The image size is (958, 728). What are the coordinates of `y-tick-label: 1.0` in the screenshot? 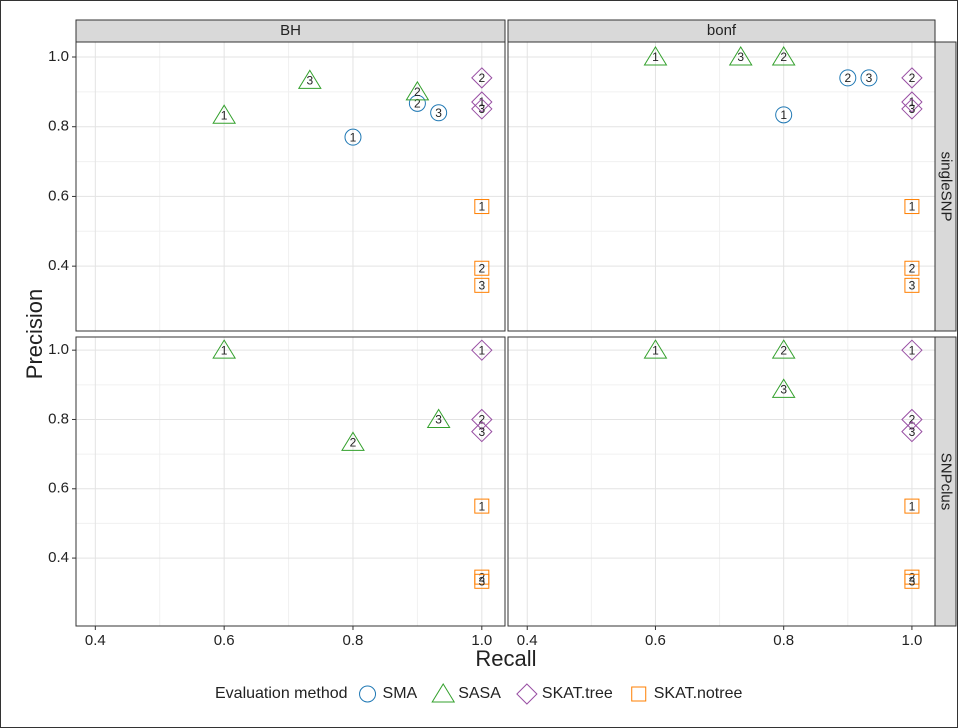 It's located at (58, 349).